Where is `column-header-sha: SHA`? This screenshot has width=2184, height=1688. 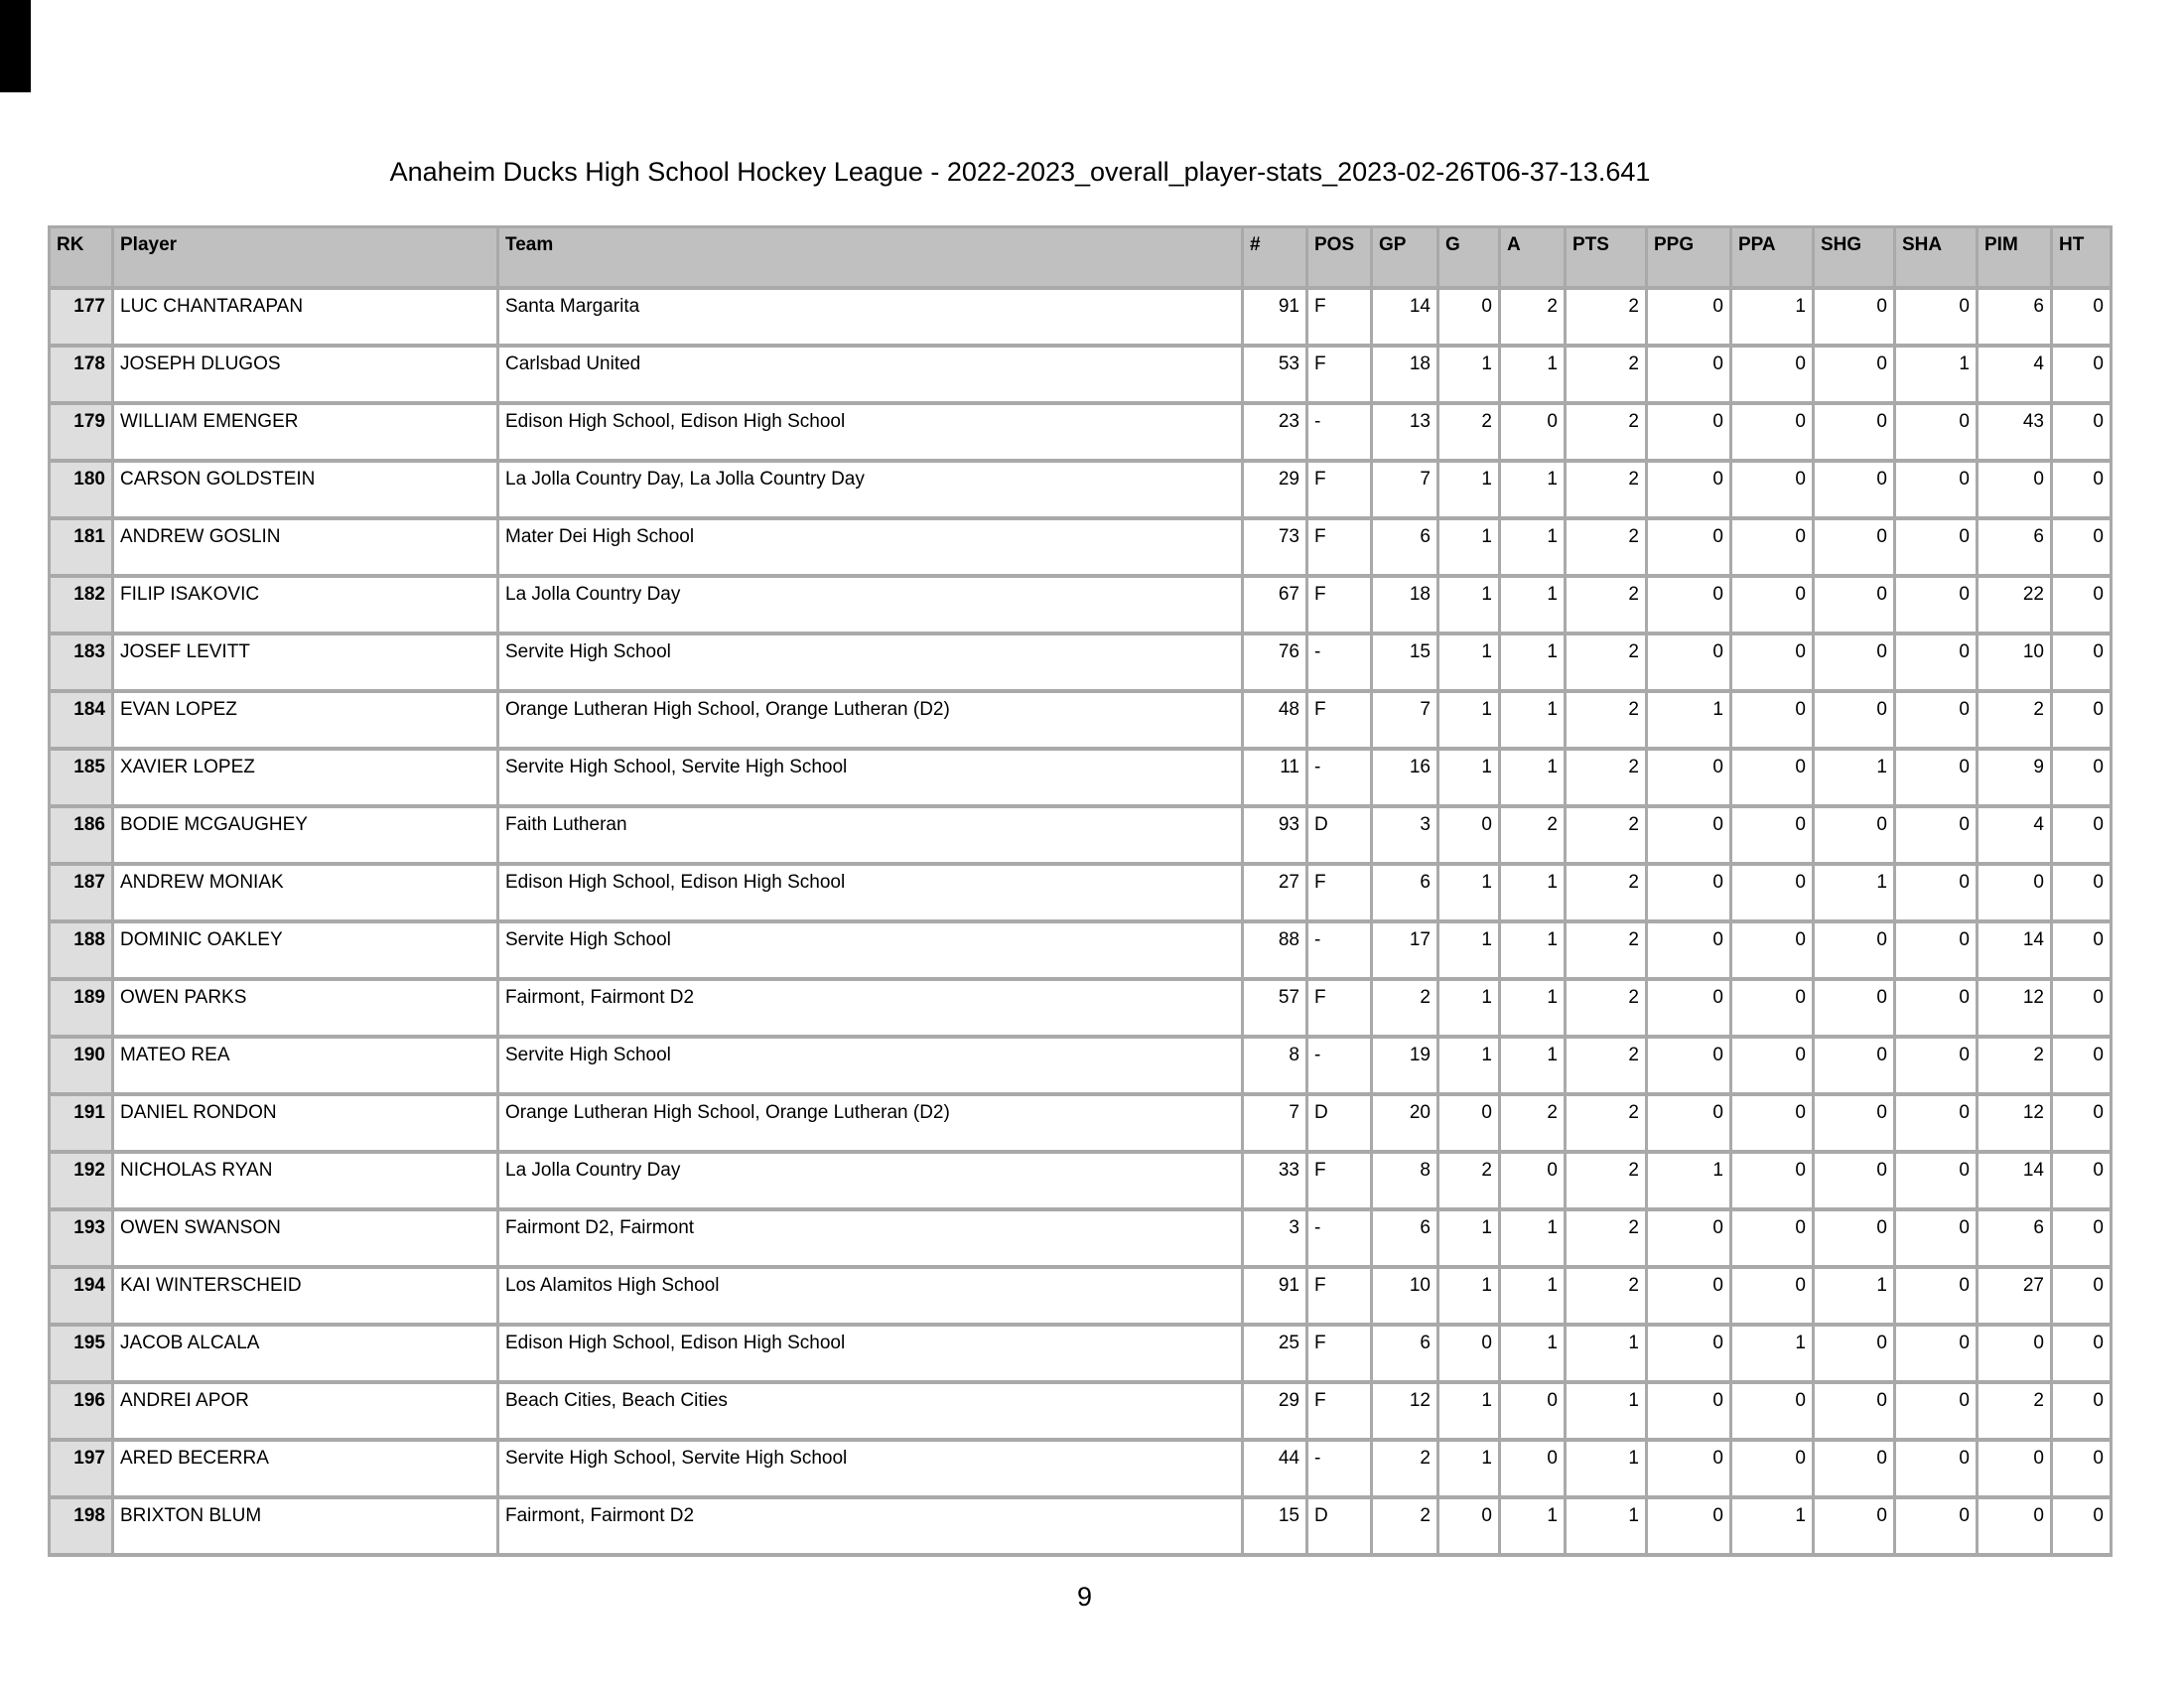
column-header-sha: SHA is located at coordinates (1936, 257).